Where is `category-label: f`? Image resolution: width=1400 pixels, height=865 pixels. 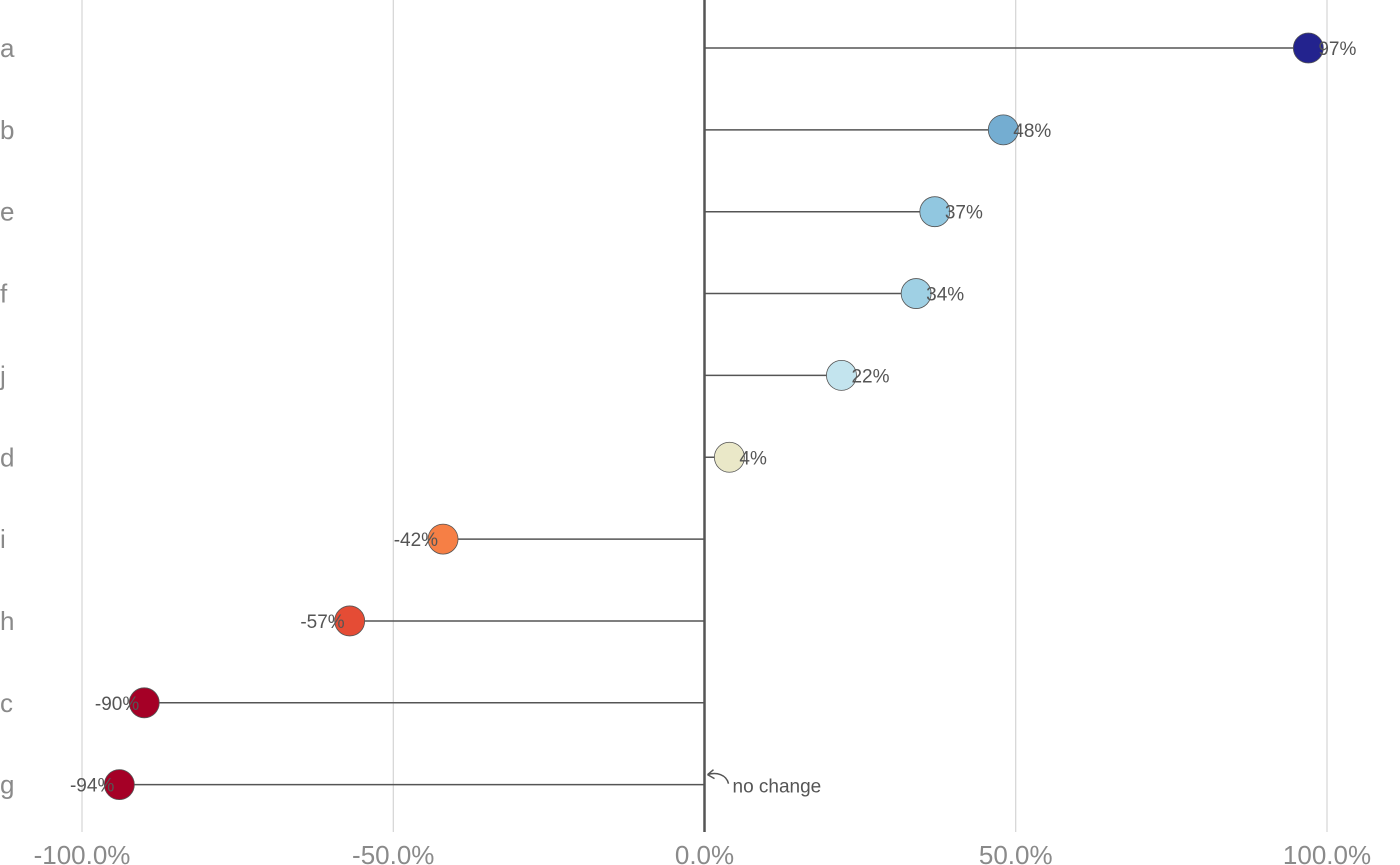 category-label: f is located at coordinates (4, 294).